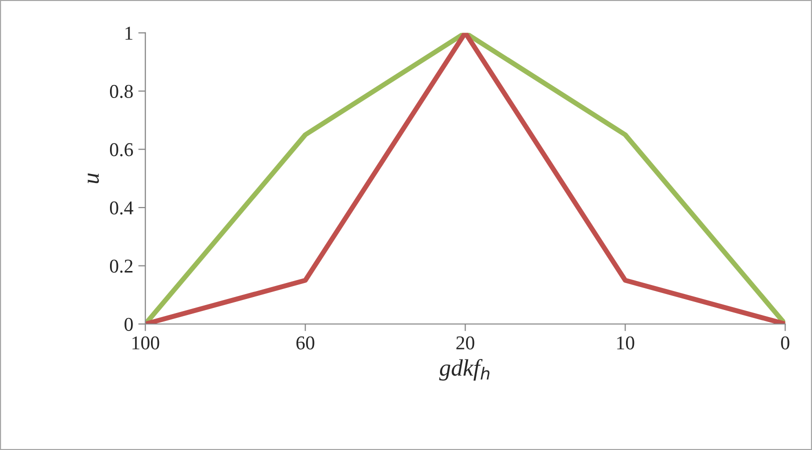 Image resolution: width=812 pixels, height=450 pixels. Describe the element at coordinates (625, 343) in the screenshot. I see `x-tick-label: 10` at that location.